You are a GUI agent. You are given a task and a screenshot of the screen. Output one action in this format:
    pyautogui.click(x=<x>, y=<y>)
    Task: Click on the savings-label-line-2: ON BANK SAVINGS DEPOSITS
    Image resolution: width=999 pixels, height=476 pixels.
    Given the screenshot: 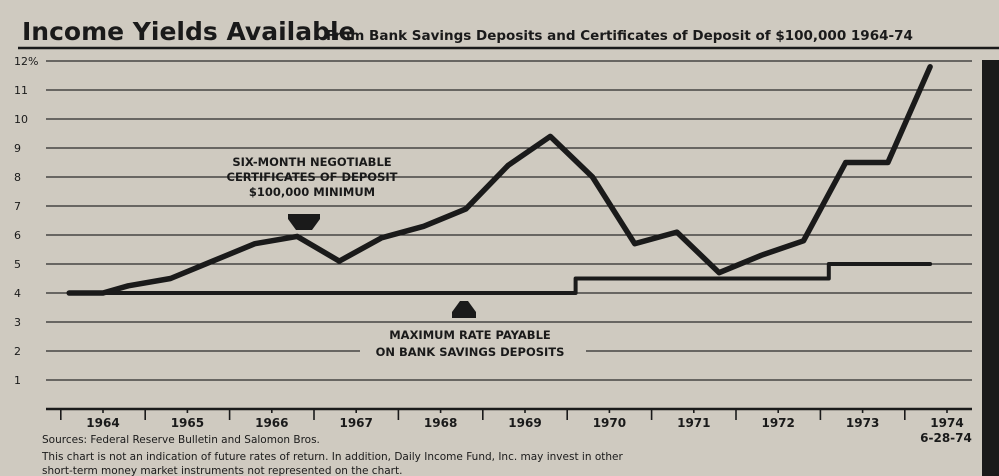 What is the action you would take?
    pyautogui.click(x=470, y=352)
    